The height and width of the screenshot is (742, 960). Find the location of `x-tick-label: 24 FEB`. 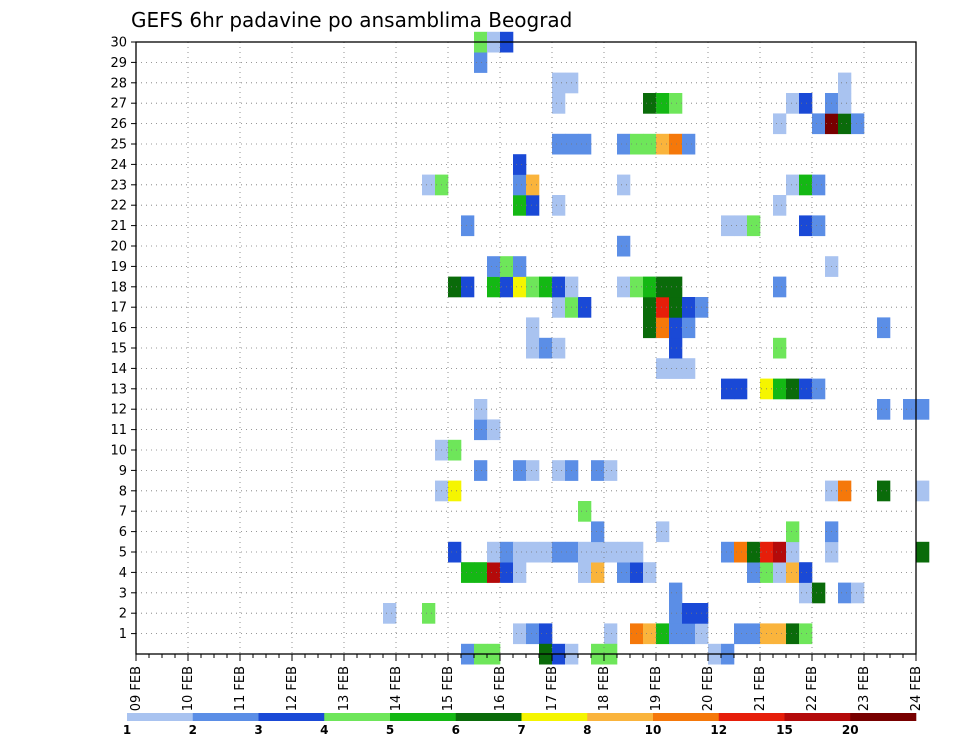

x-tick-label: 24 FEB is located at coordinates (916, 688).